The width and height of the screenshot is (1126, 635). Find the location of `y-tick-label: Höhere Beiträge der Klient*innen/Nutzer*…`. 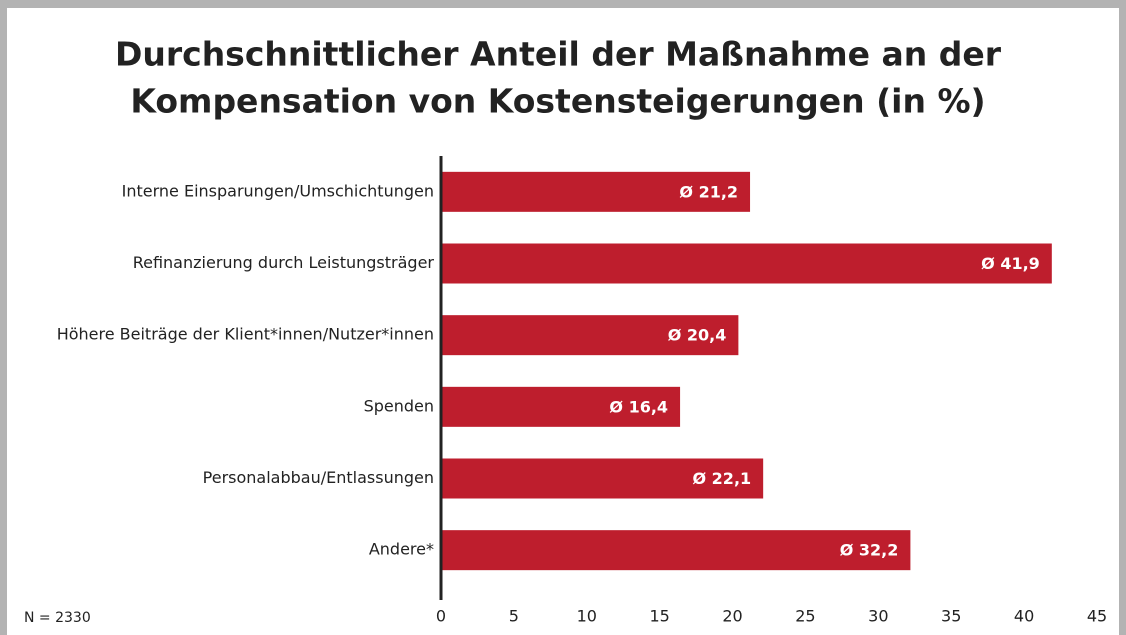

y-tick-label: Höhere Beiträge der Klient*innen/Nutzer*… is located at coordinates (245, 334).